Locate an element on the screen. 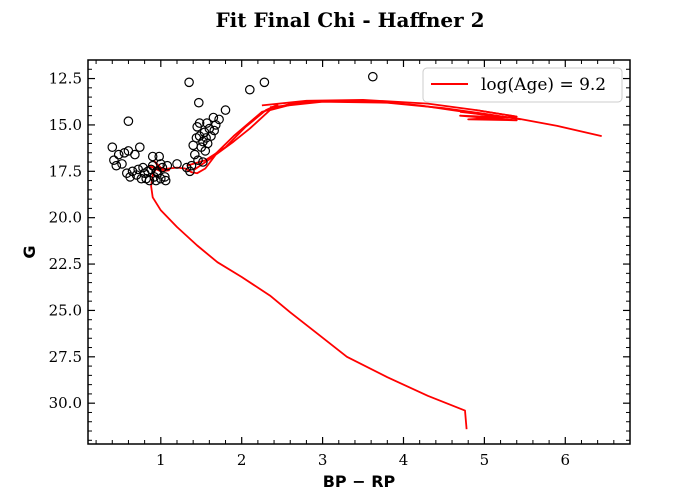 The width and height of the screenshot is (700, 500). y-axis-label: G is located at coordinates (29, 251).